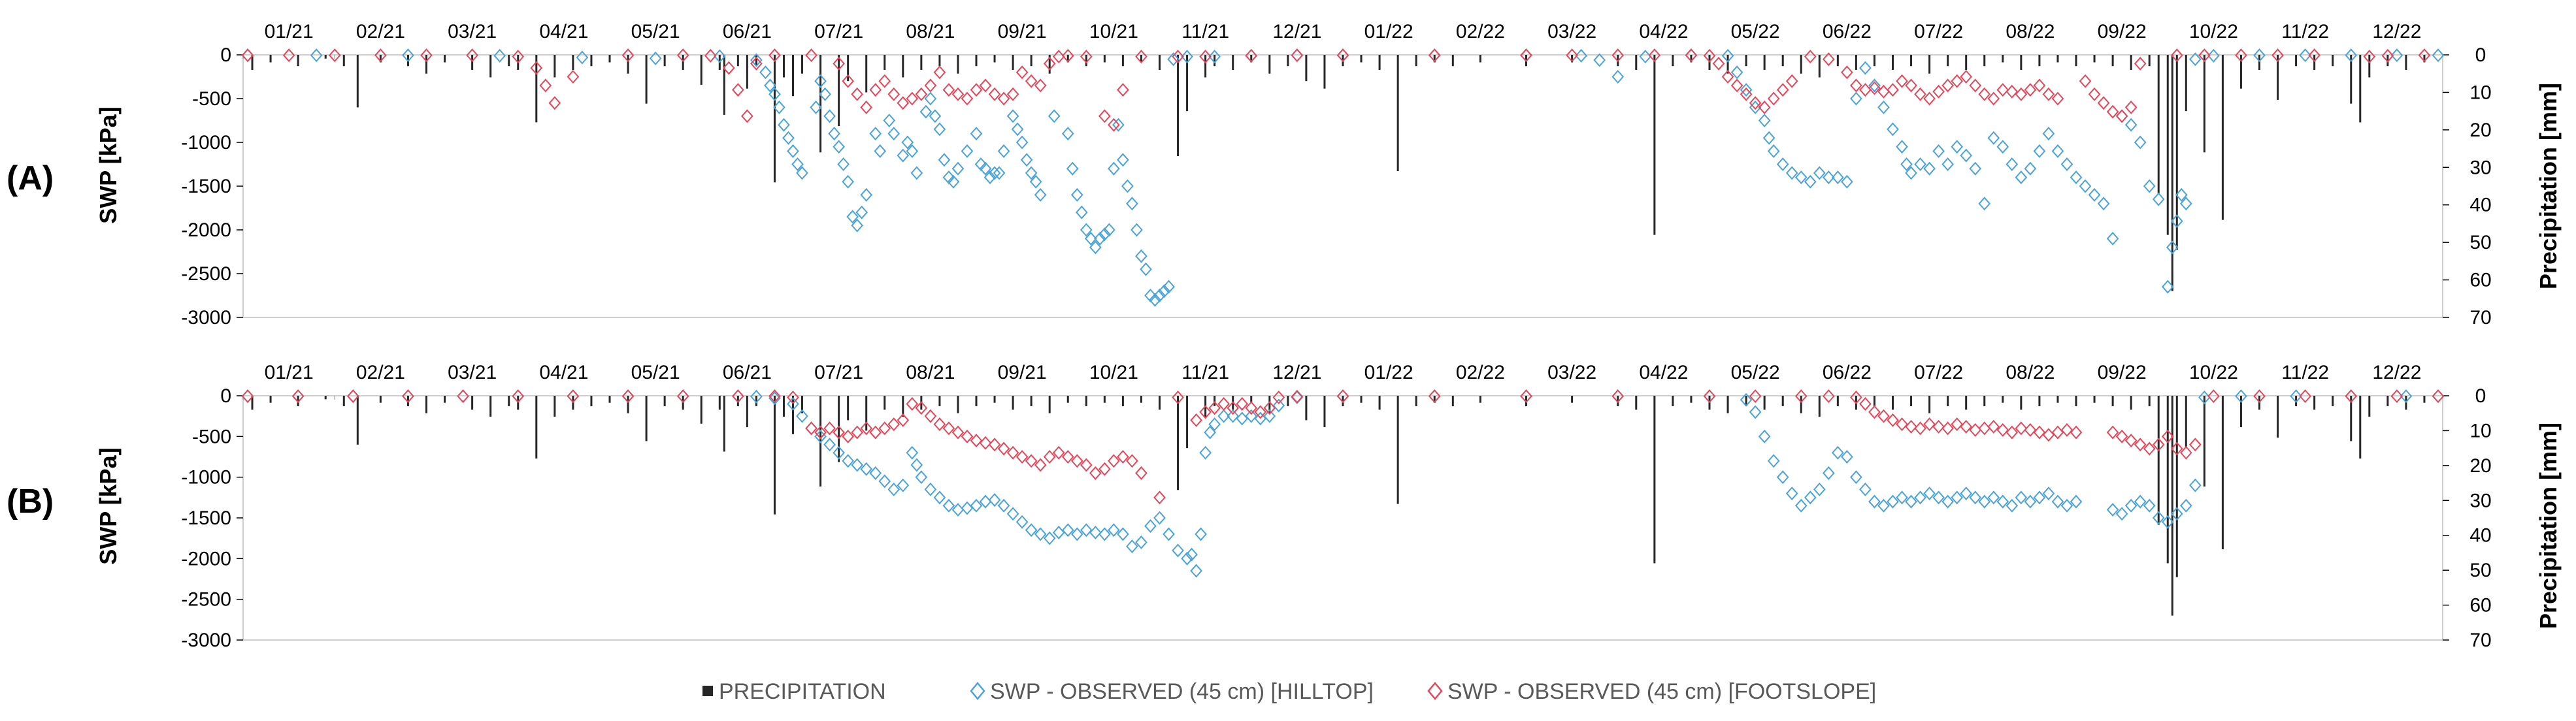  I want to click on x-tick-label: 03/22, so click(1571, 31).